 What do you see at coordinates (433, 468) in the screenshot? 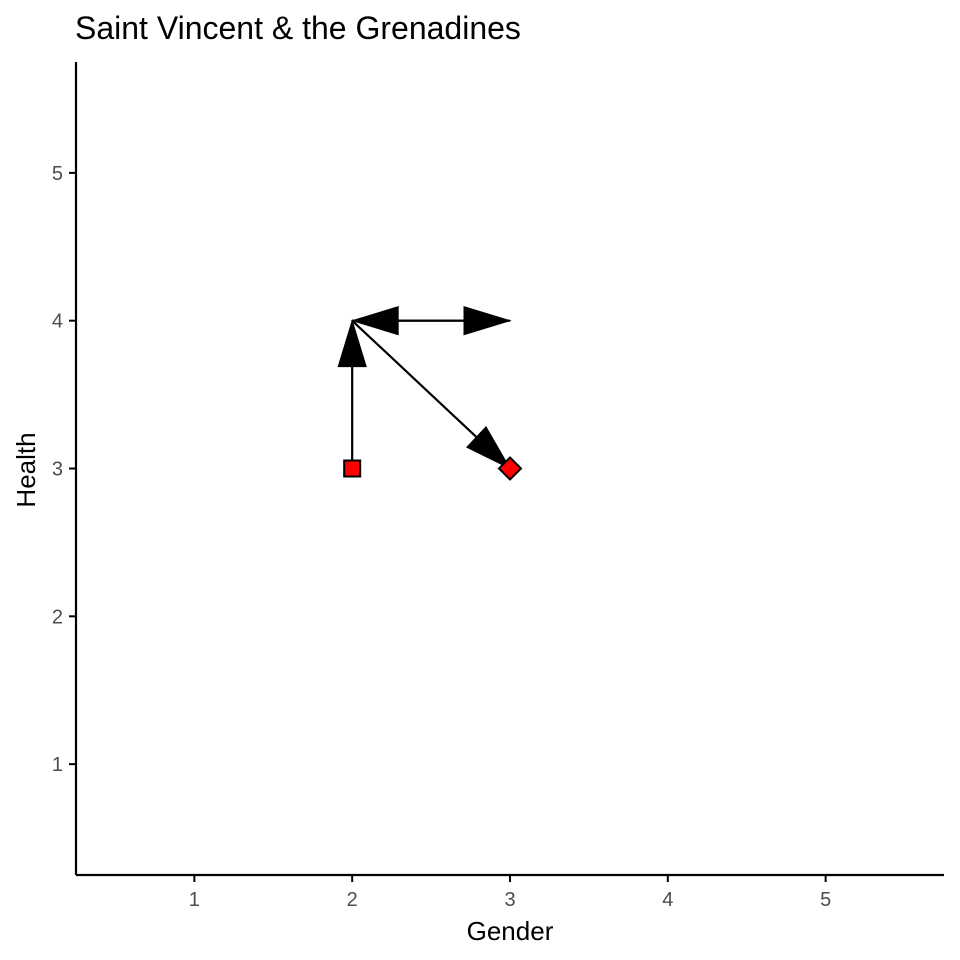
I see `data-points` at bounding box center [433, 468].